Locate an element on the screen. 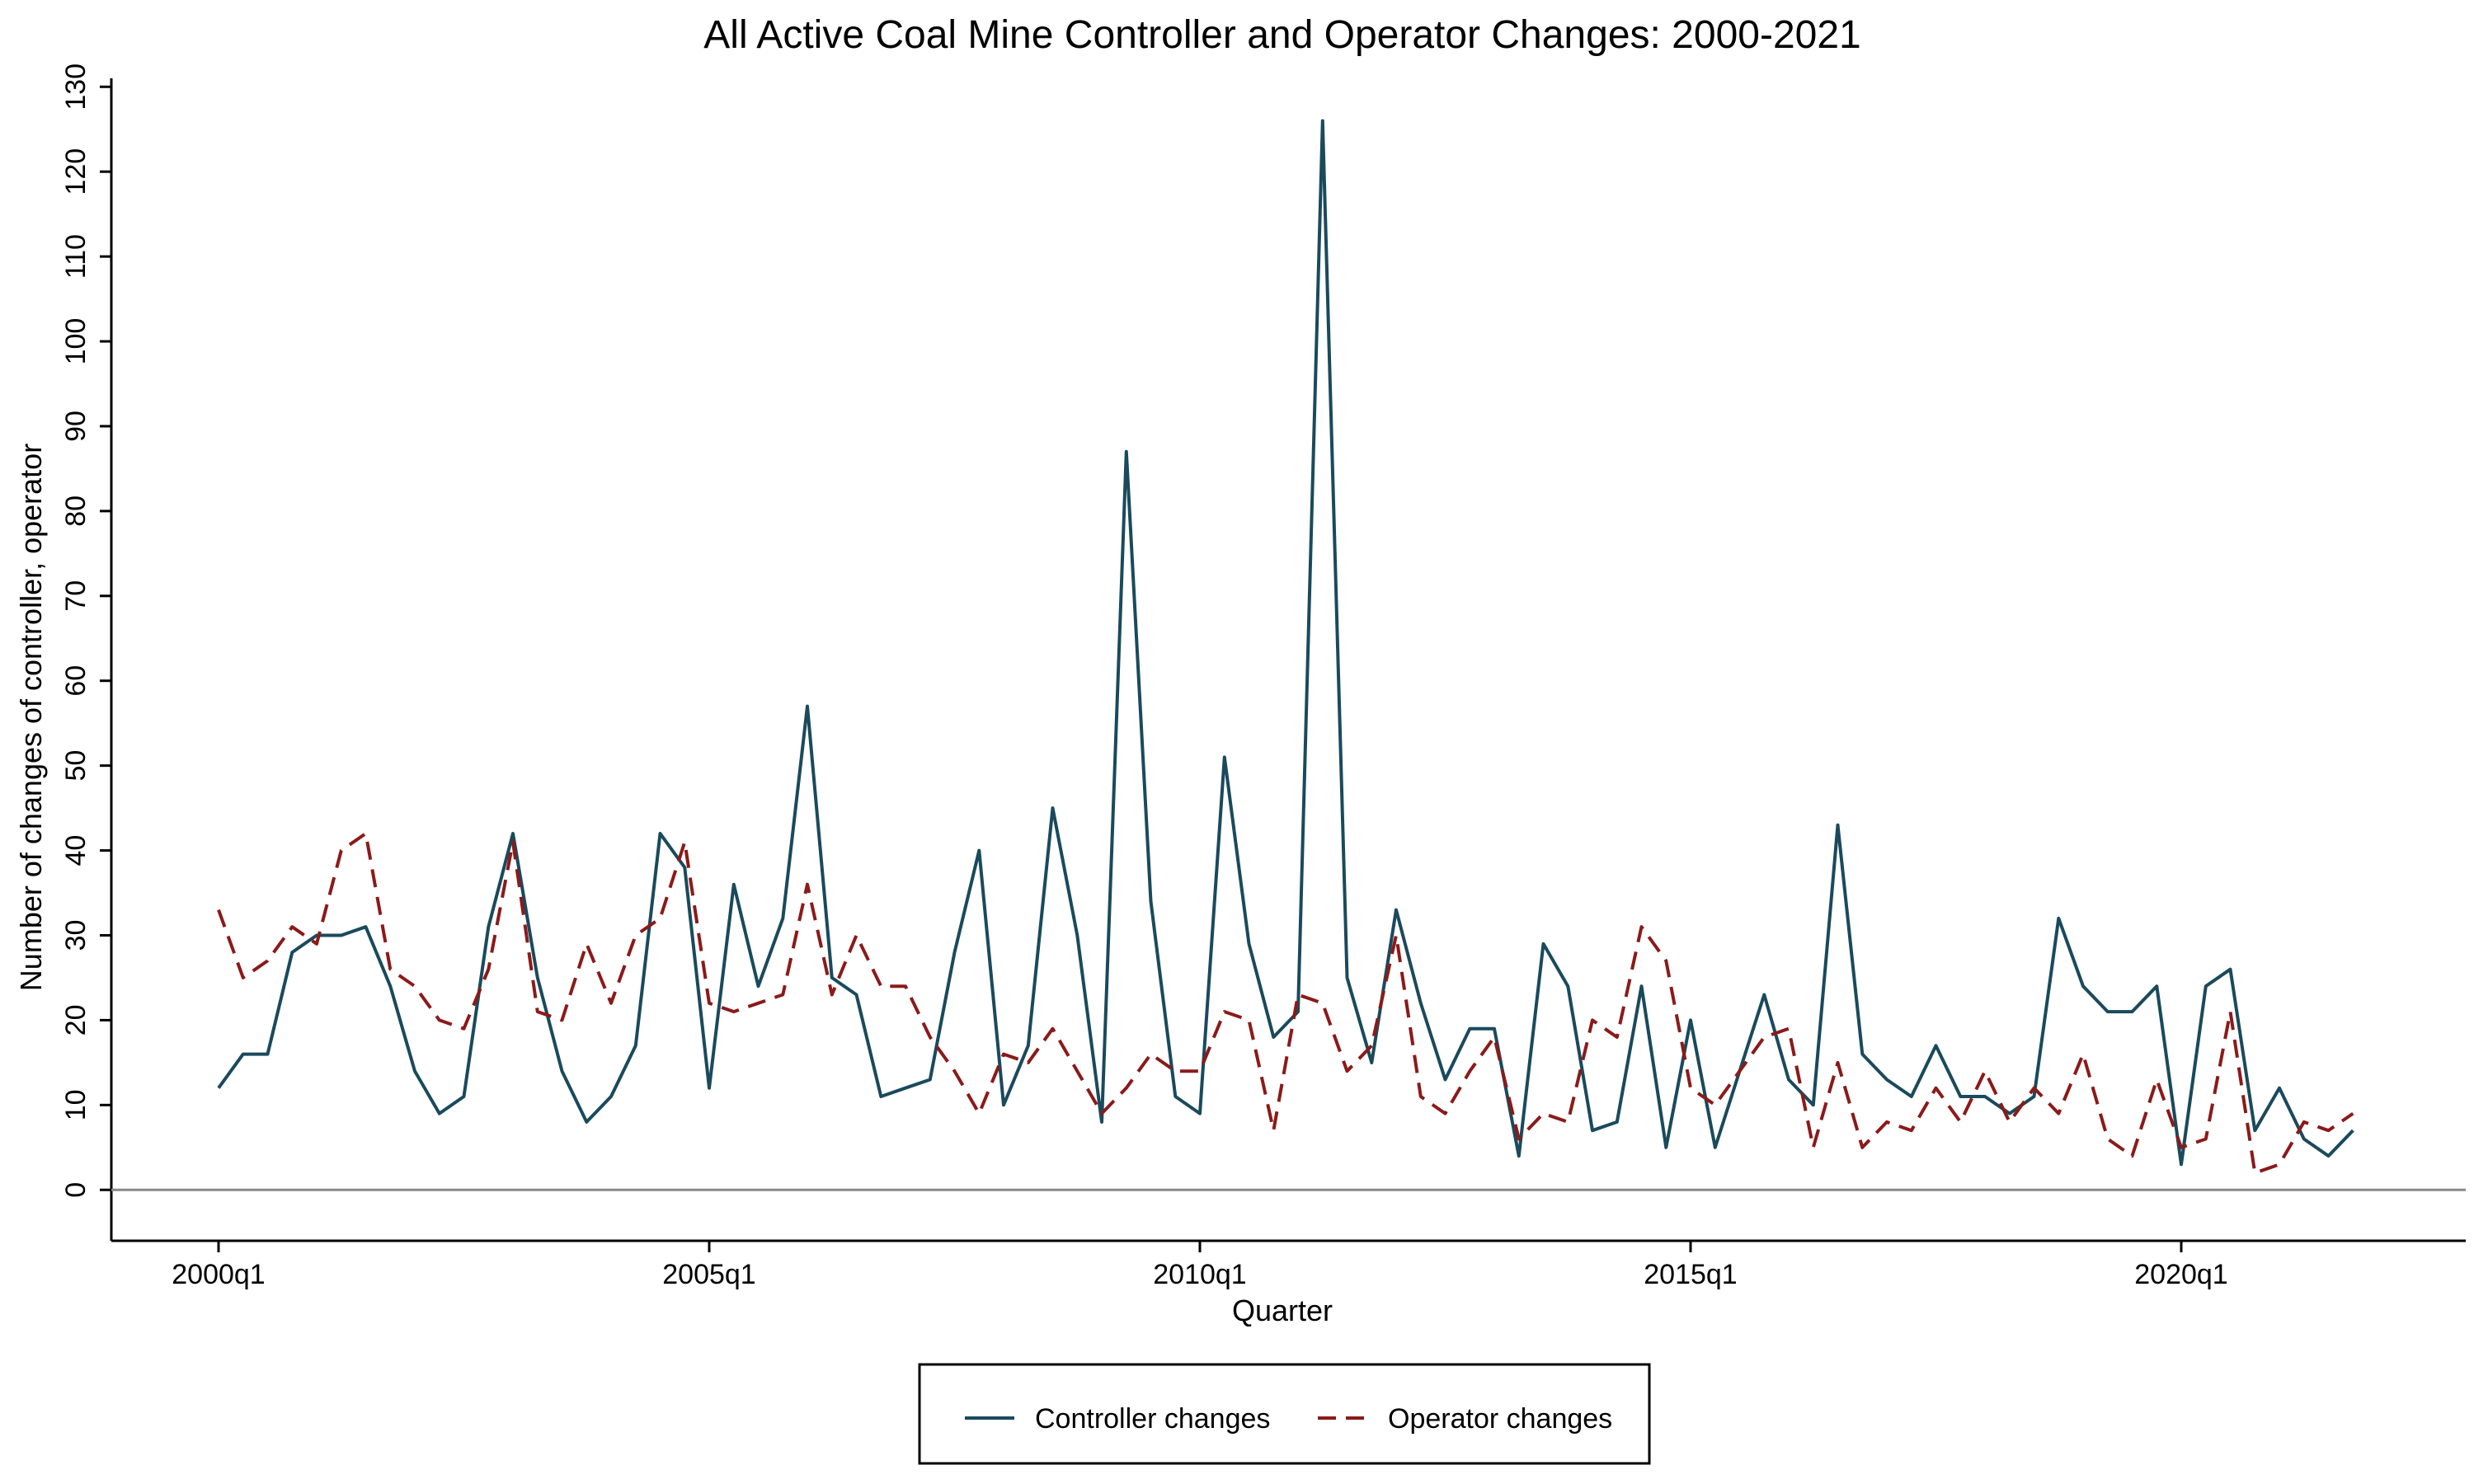 Image resolution: width=2474 pixels, height=1484 pixels. x-tick-label: 2000q1 is located at coordinates (218, 1274).